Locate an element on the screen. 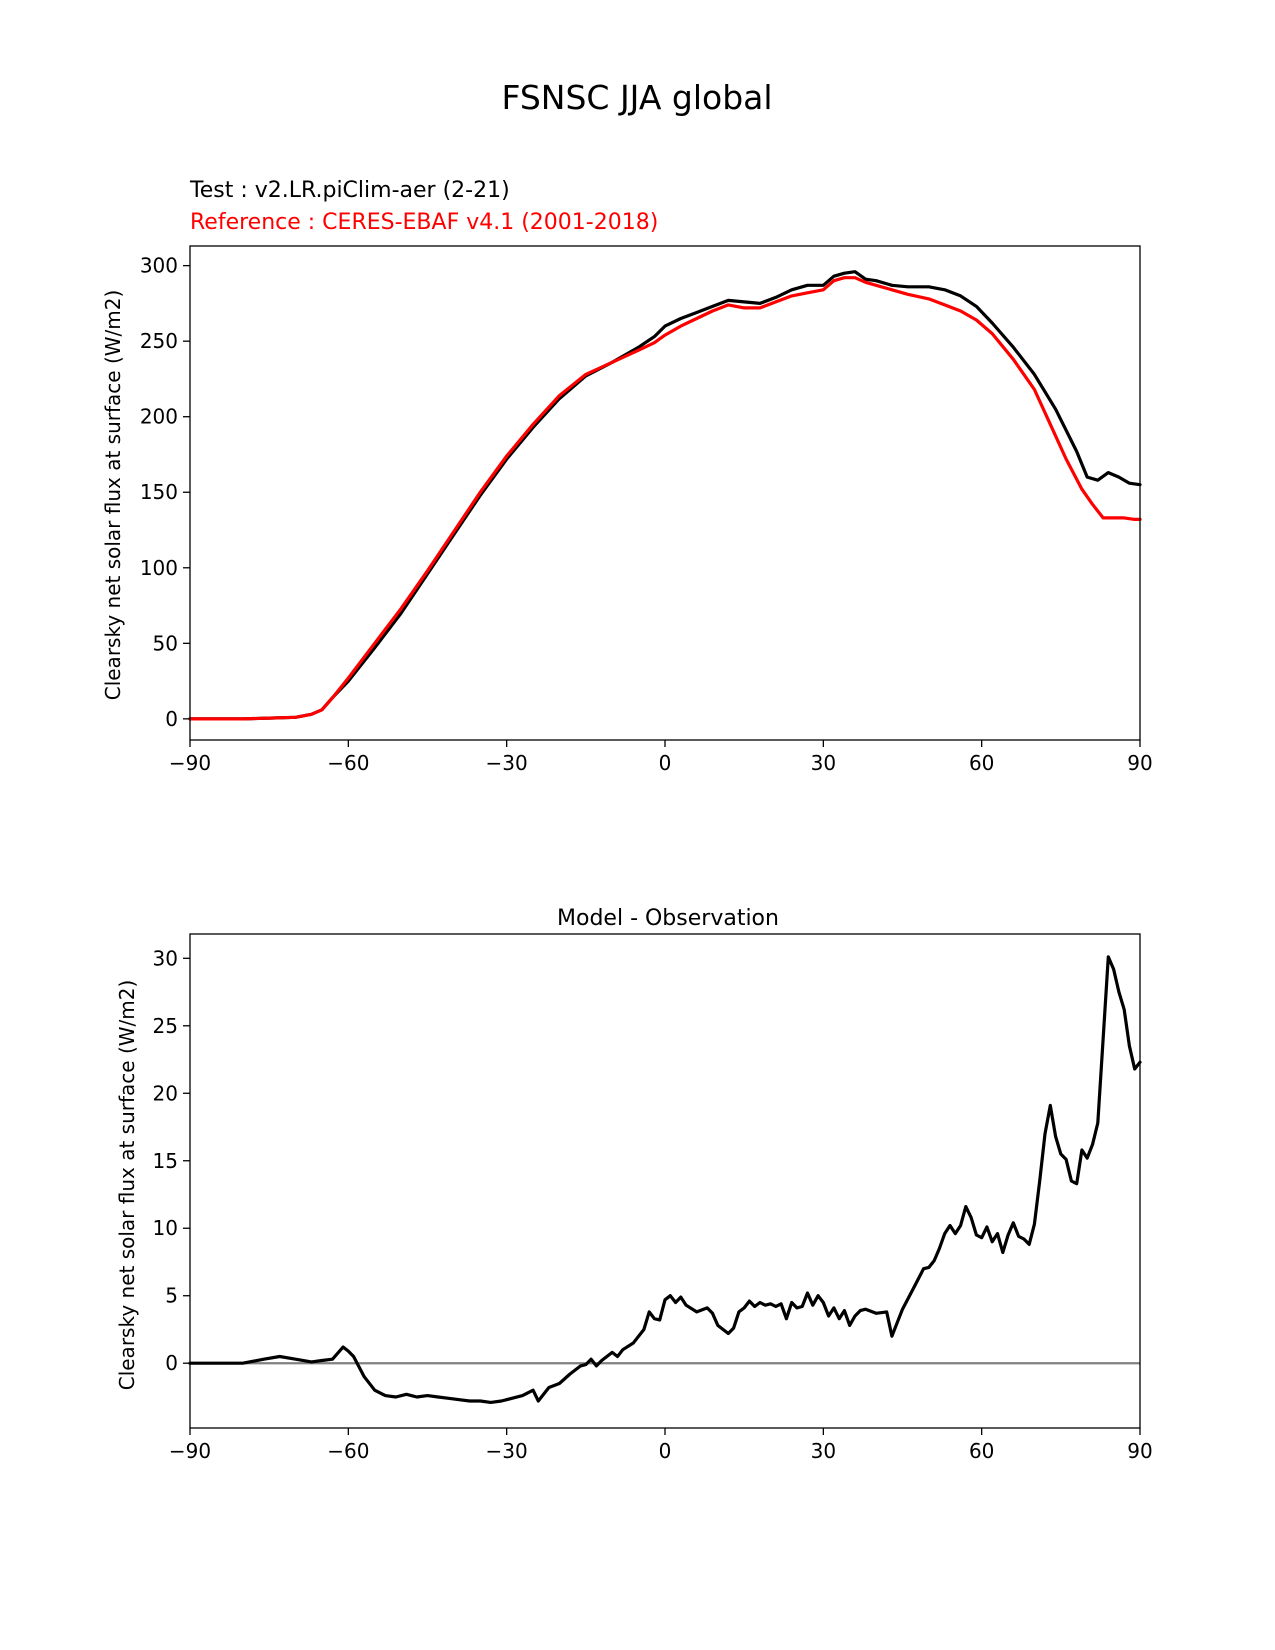  bottom-chart-title: Model - Observation is located at coordinates (668, 918).